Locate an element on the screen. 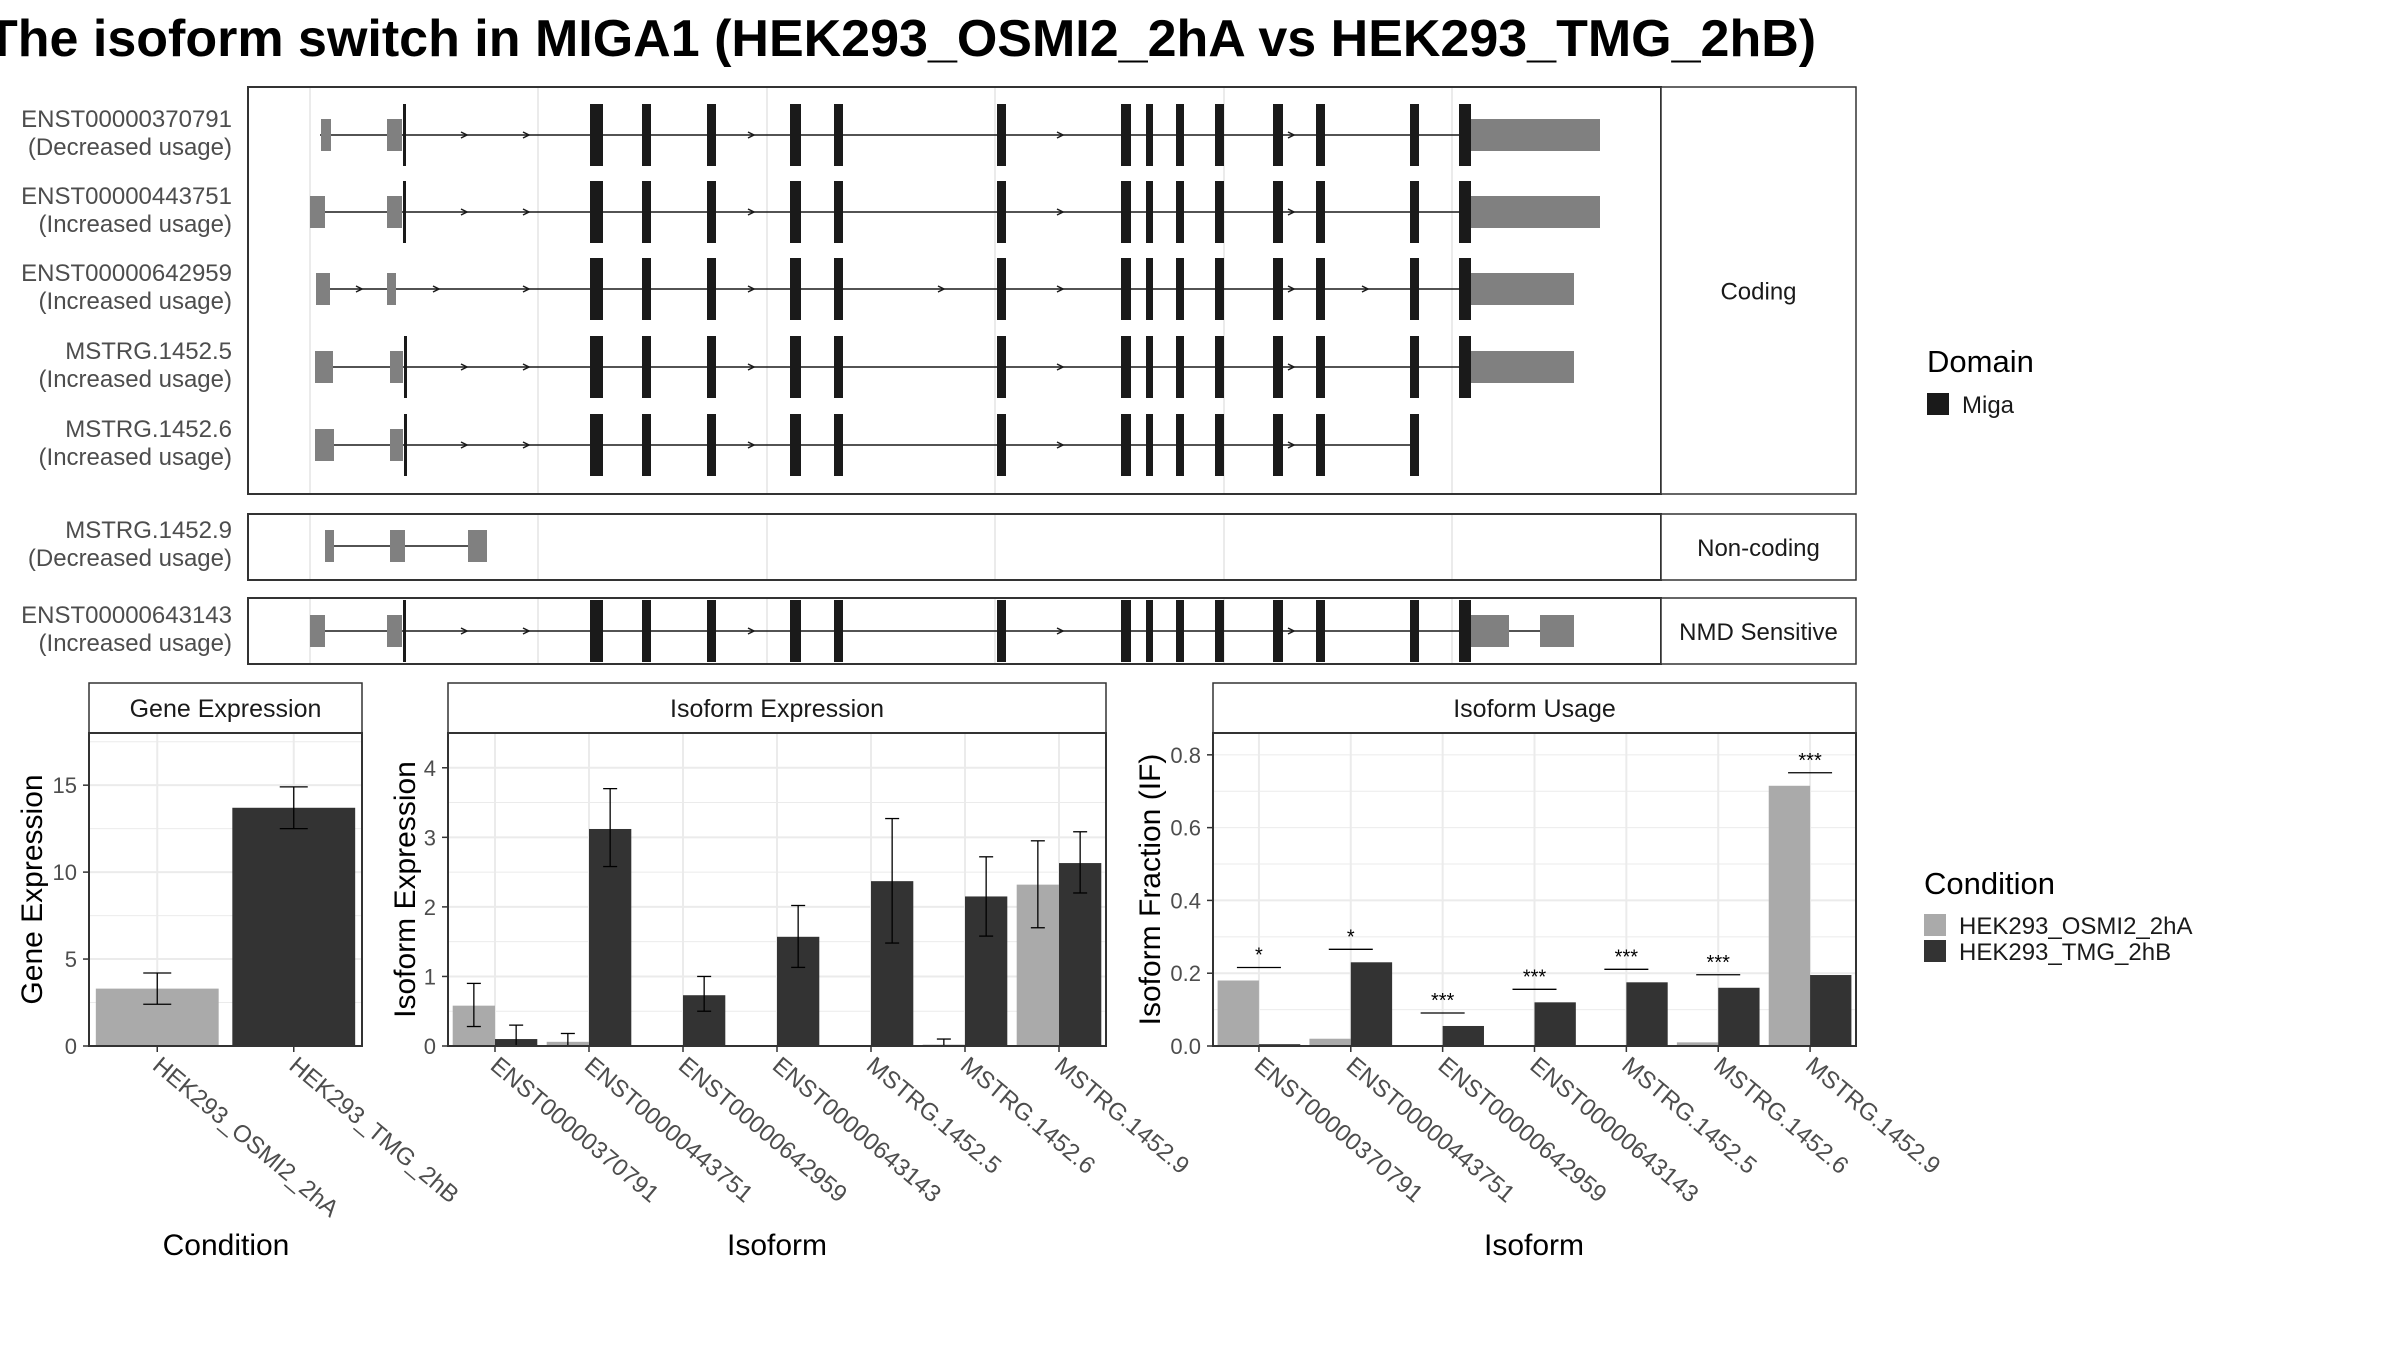 Image resolution: width=2400 pixels, height=1350 pixels. y-axis-title: Gene Expression is located at coordinates (32, 889).